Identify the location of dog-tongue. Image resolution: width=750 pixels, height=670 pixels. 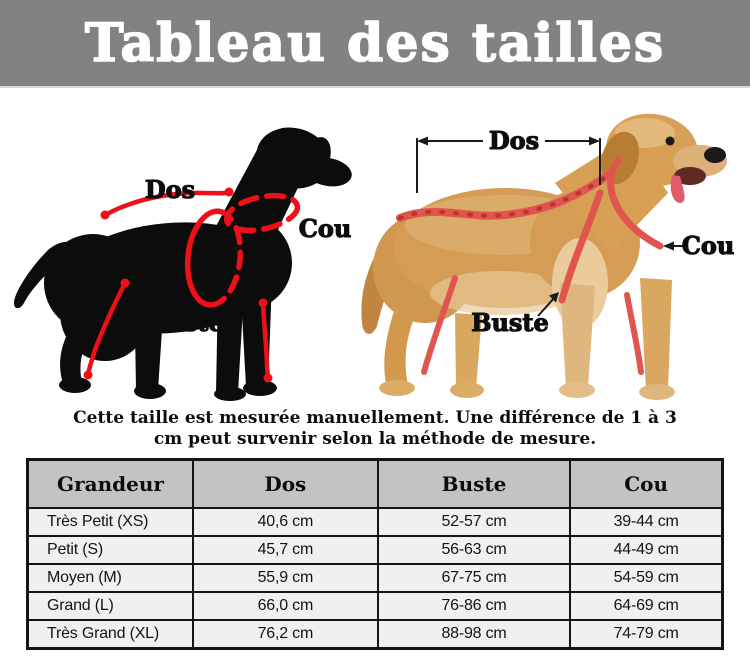
(677, 189).